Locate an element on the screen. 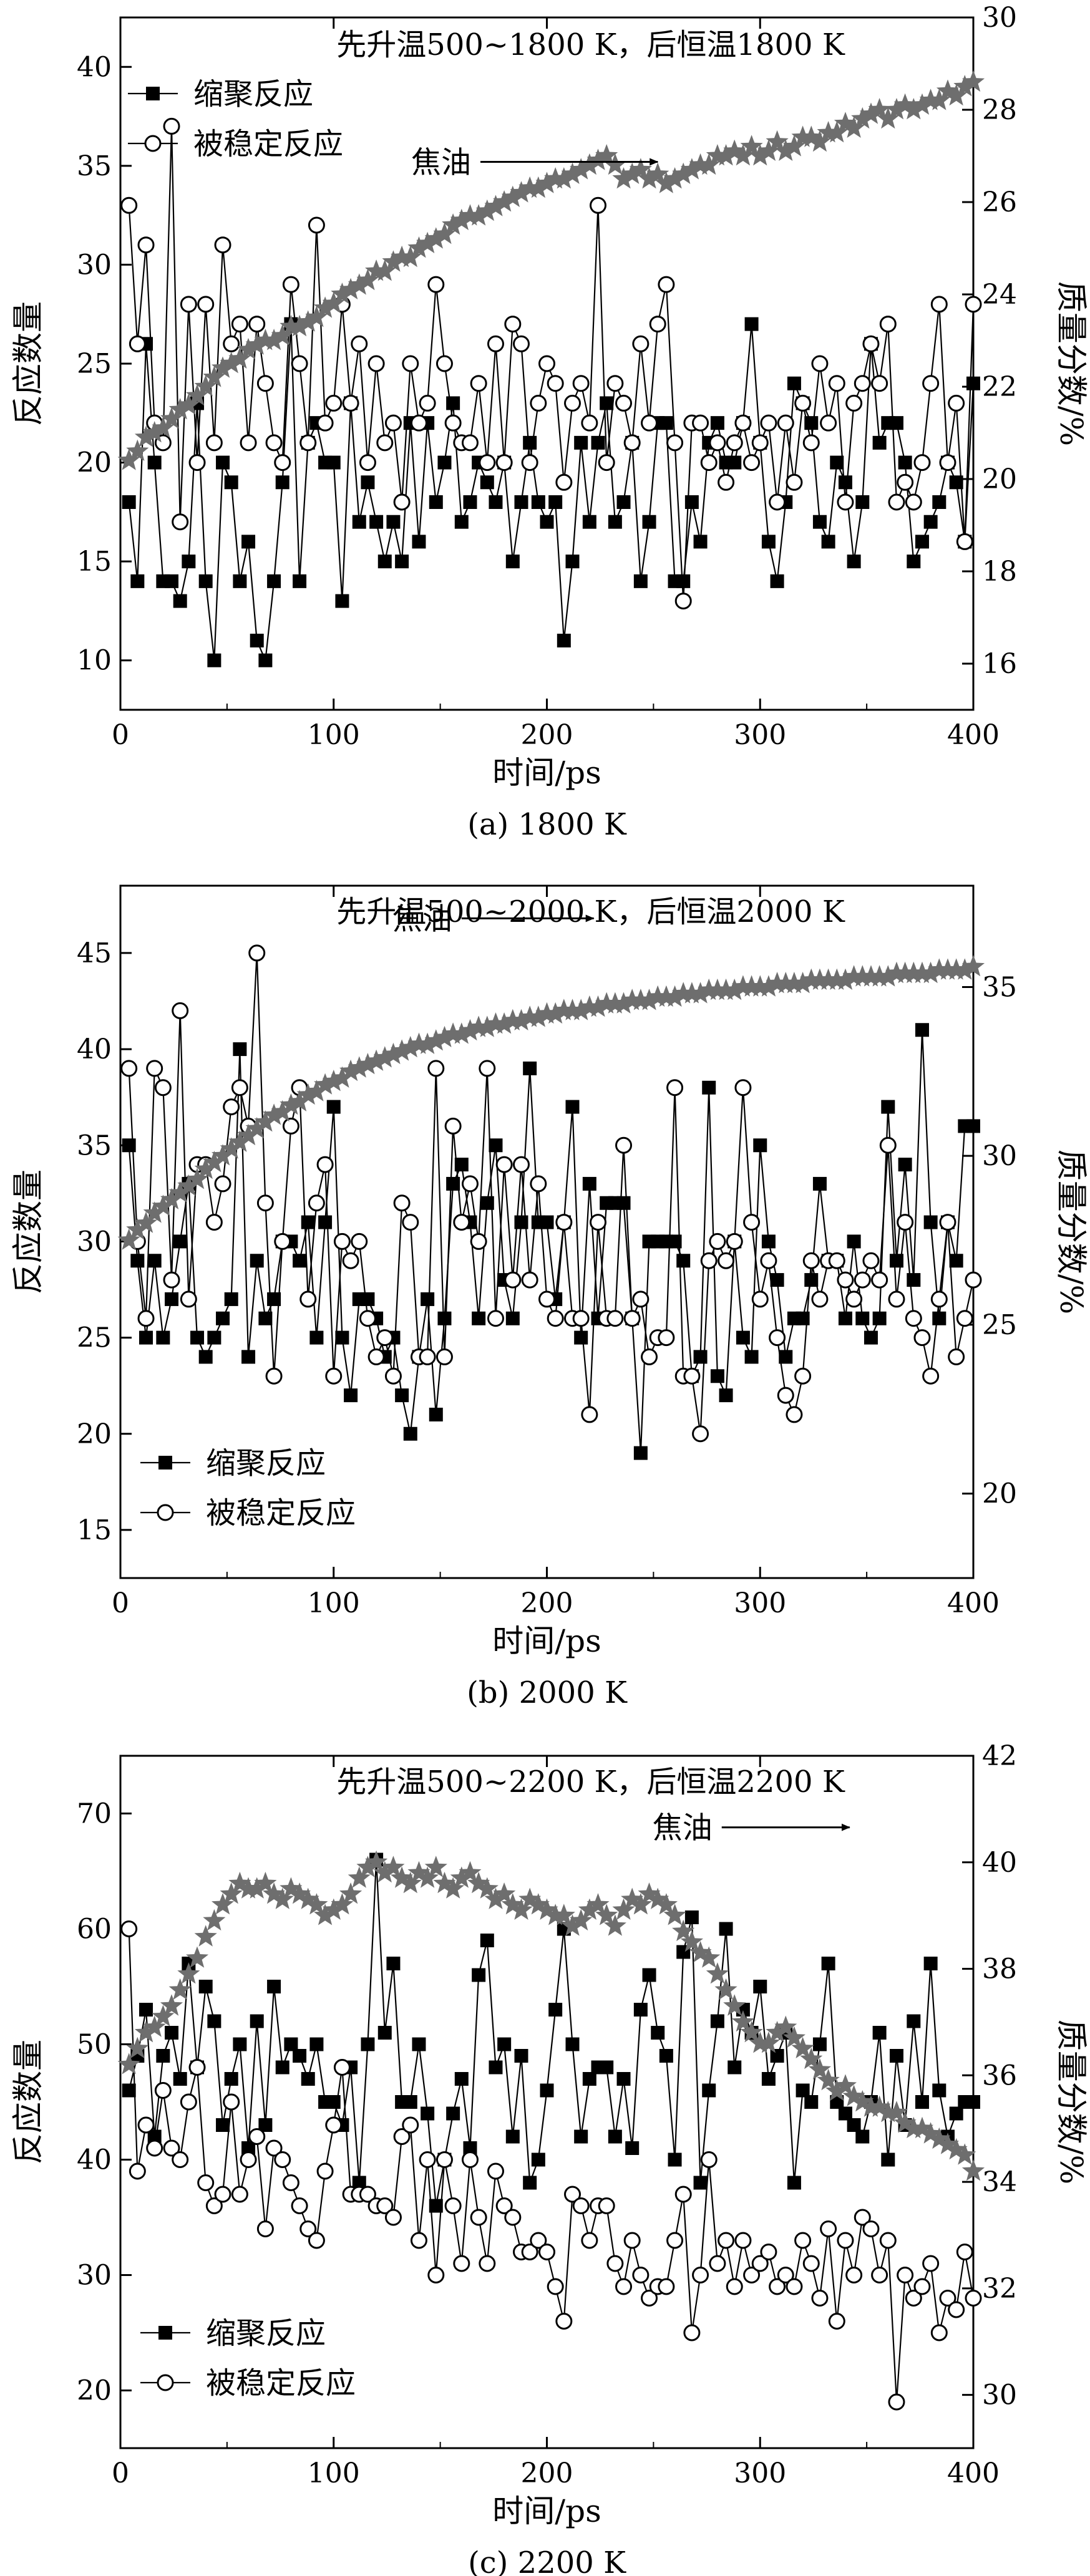 The image size is (1090, 2576). y2-axis-title: 质量分数/% is located at coordinates (1071, 363).